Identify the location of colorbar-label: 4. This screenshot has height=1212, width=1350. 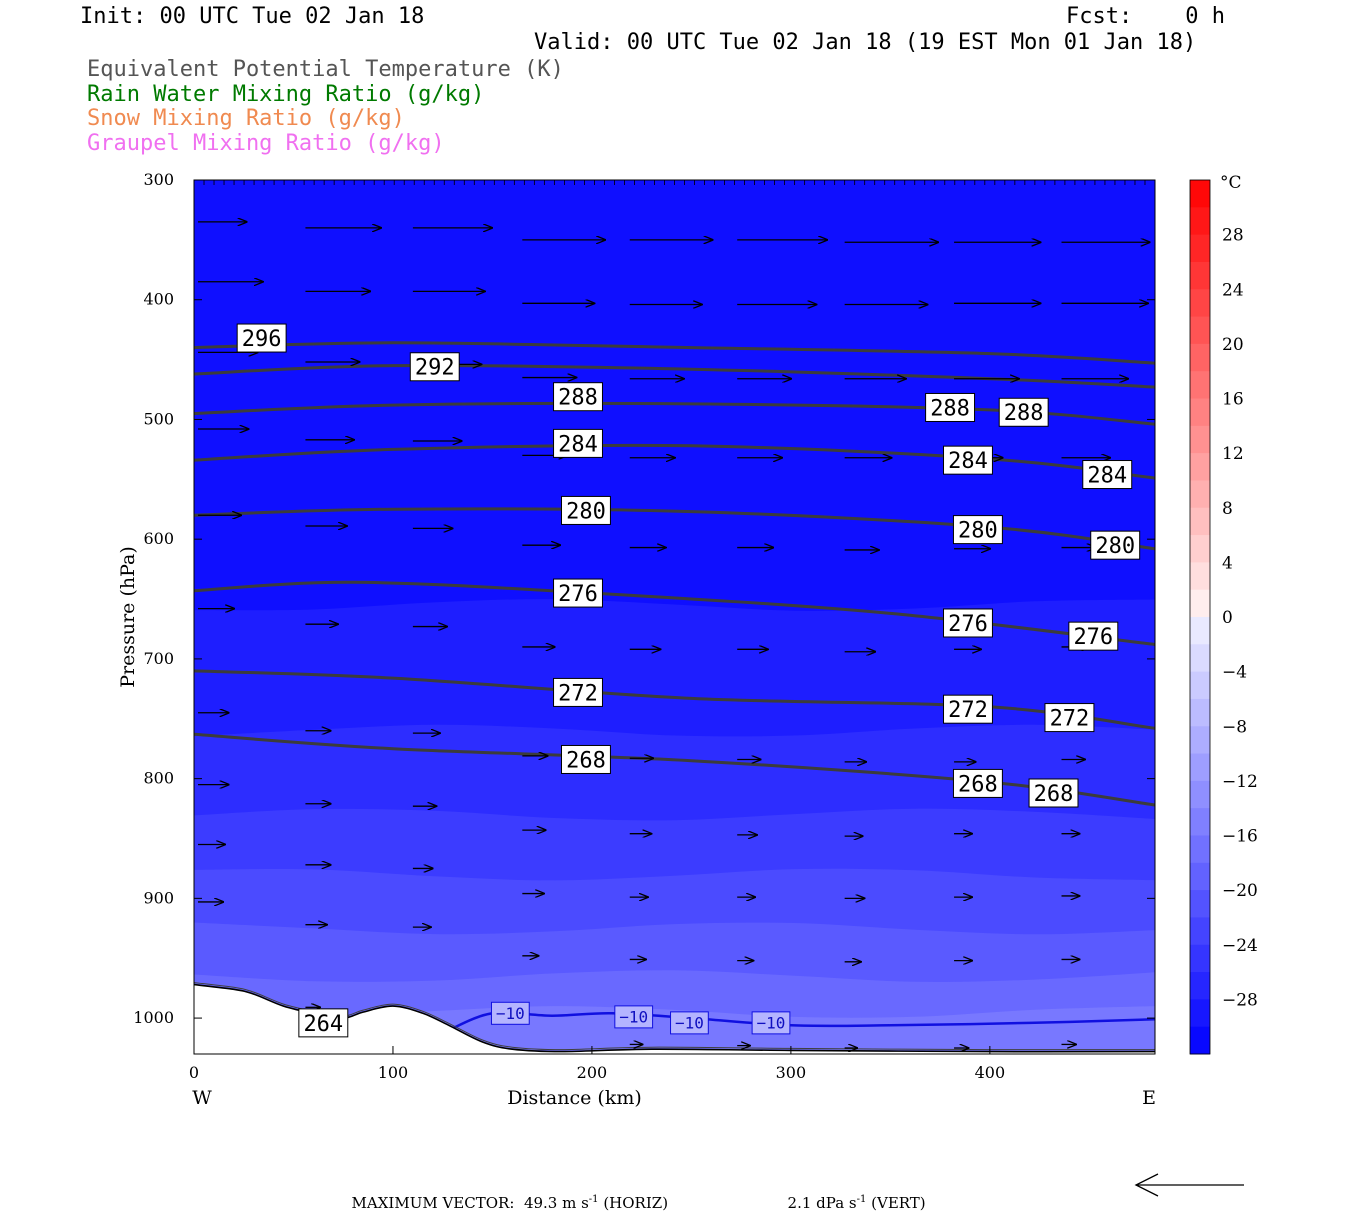
(1227, 563).